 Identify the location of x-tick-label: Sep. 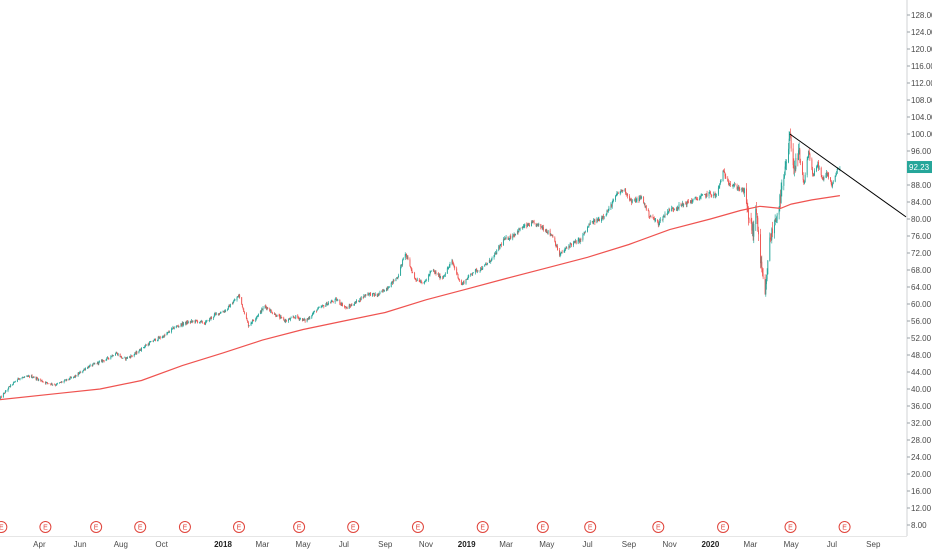
(629, 544).